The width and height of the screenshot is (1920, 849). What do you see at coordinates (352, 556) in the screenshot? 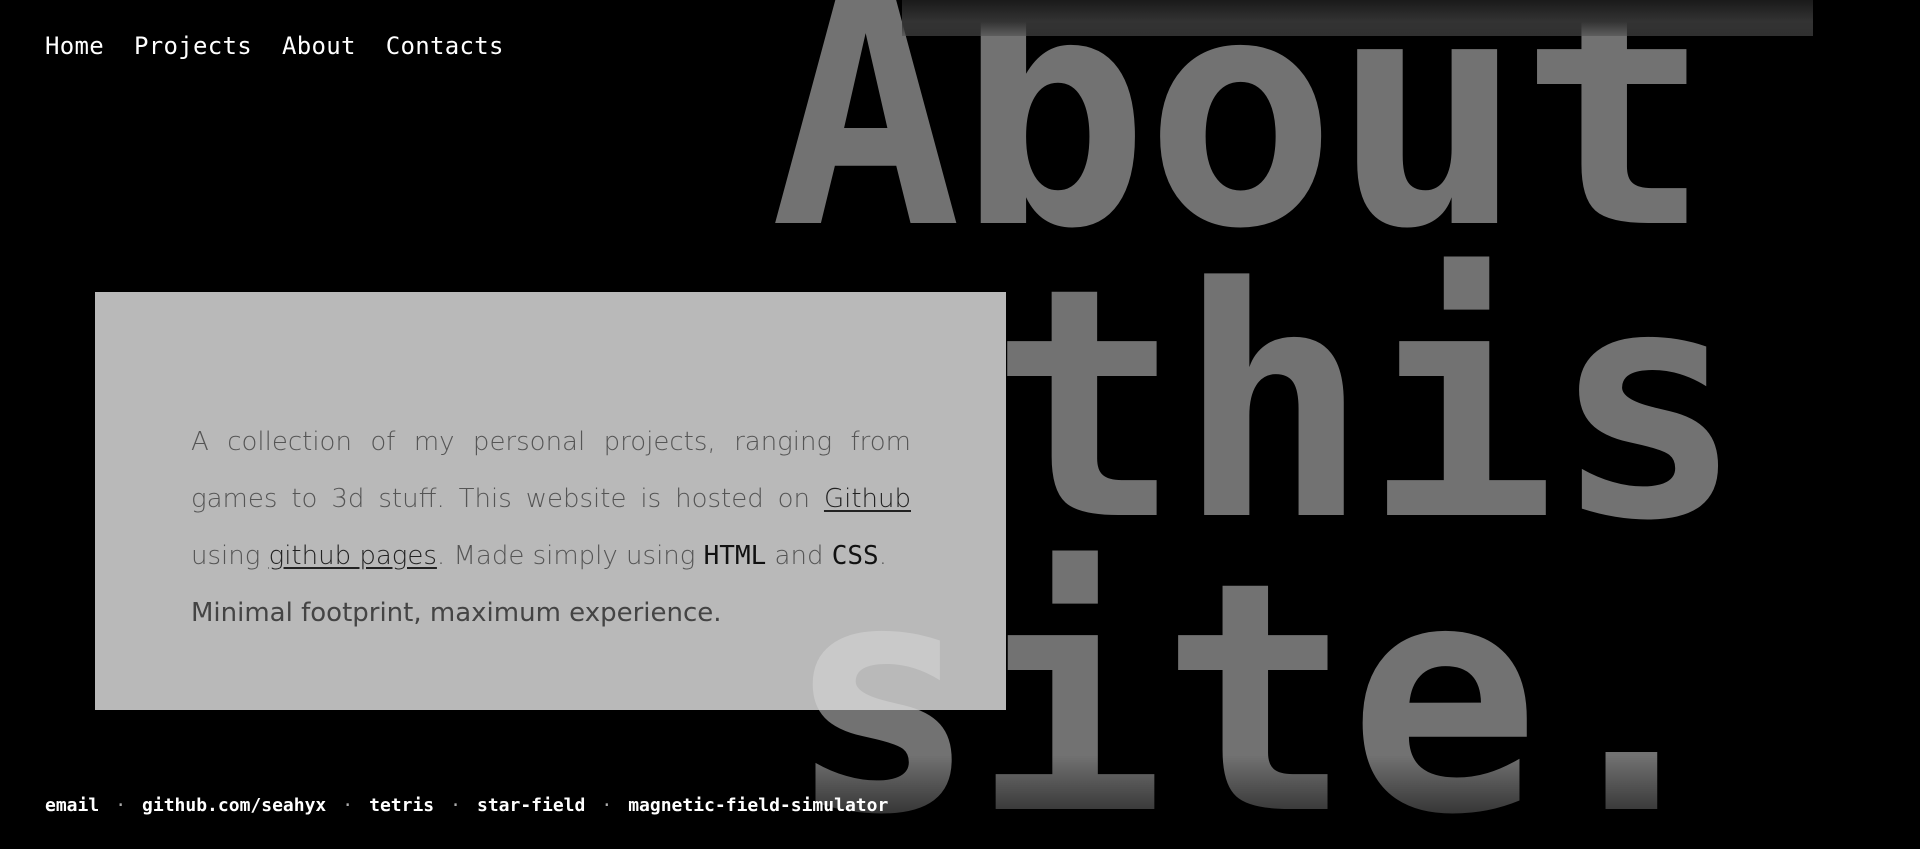
I see `github-pages-link: github pages` at bounding box center [352, 556].